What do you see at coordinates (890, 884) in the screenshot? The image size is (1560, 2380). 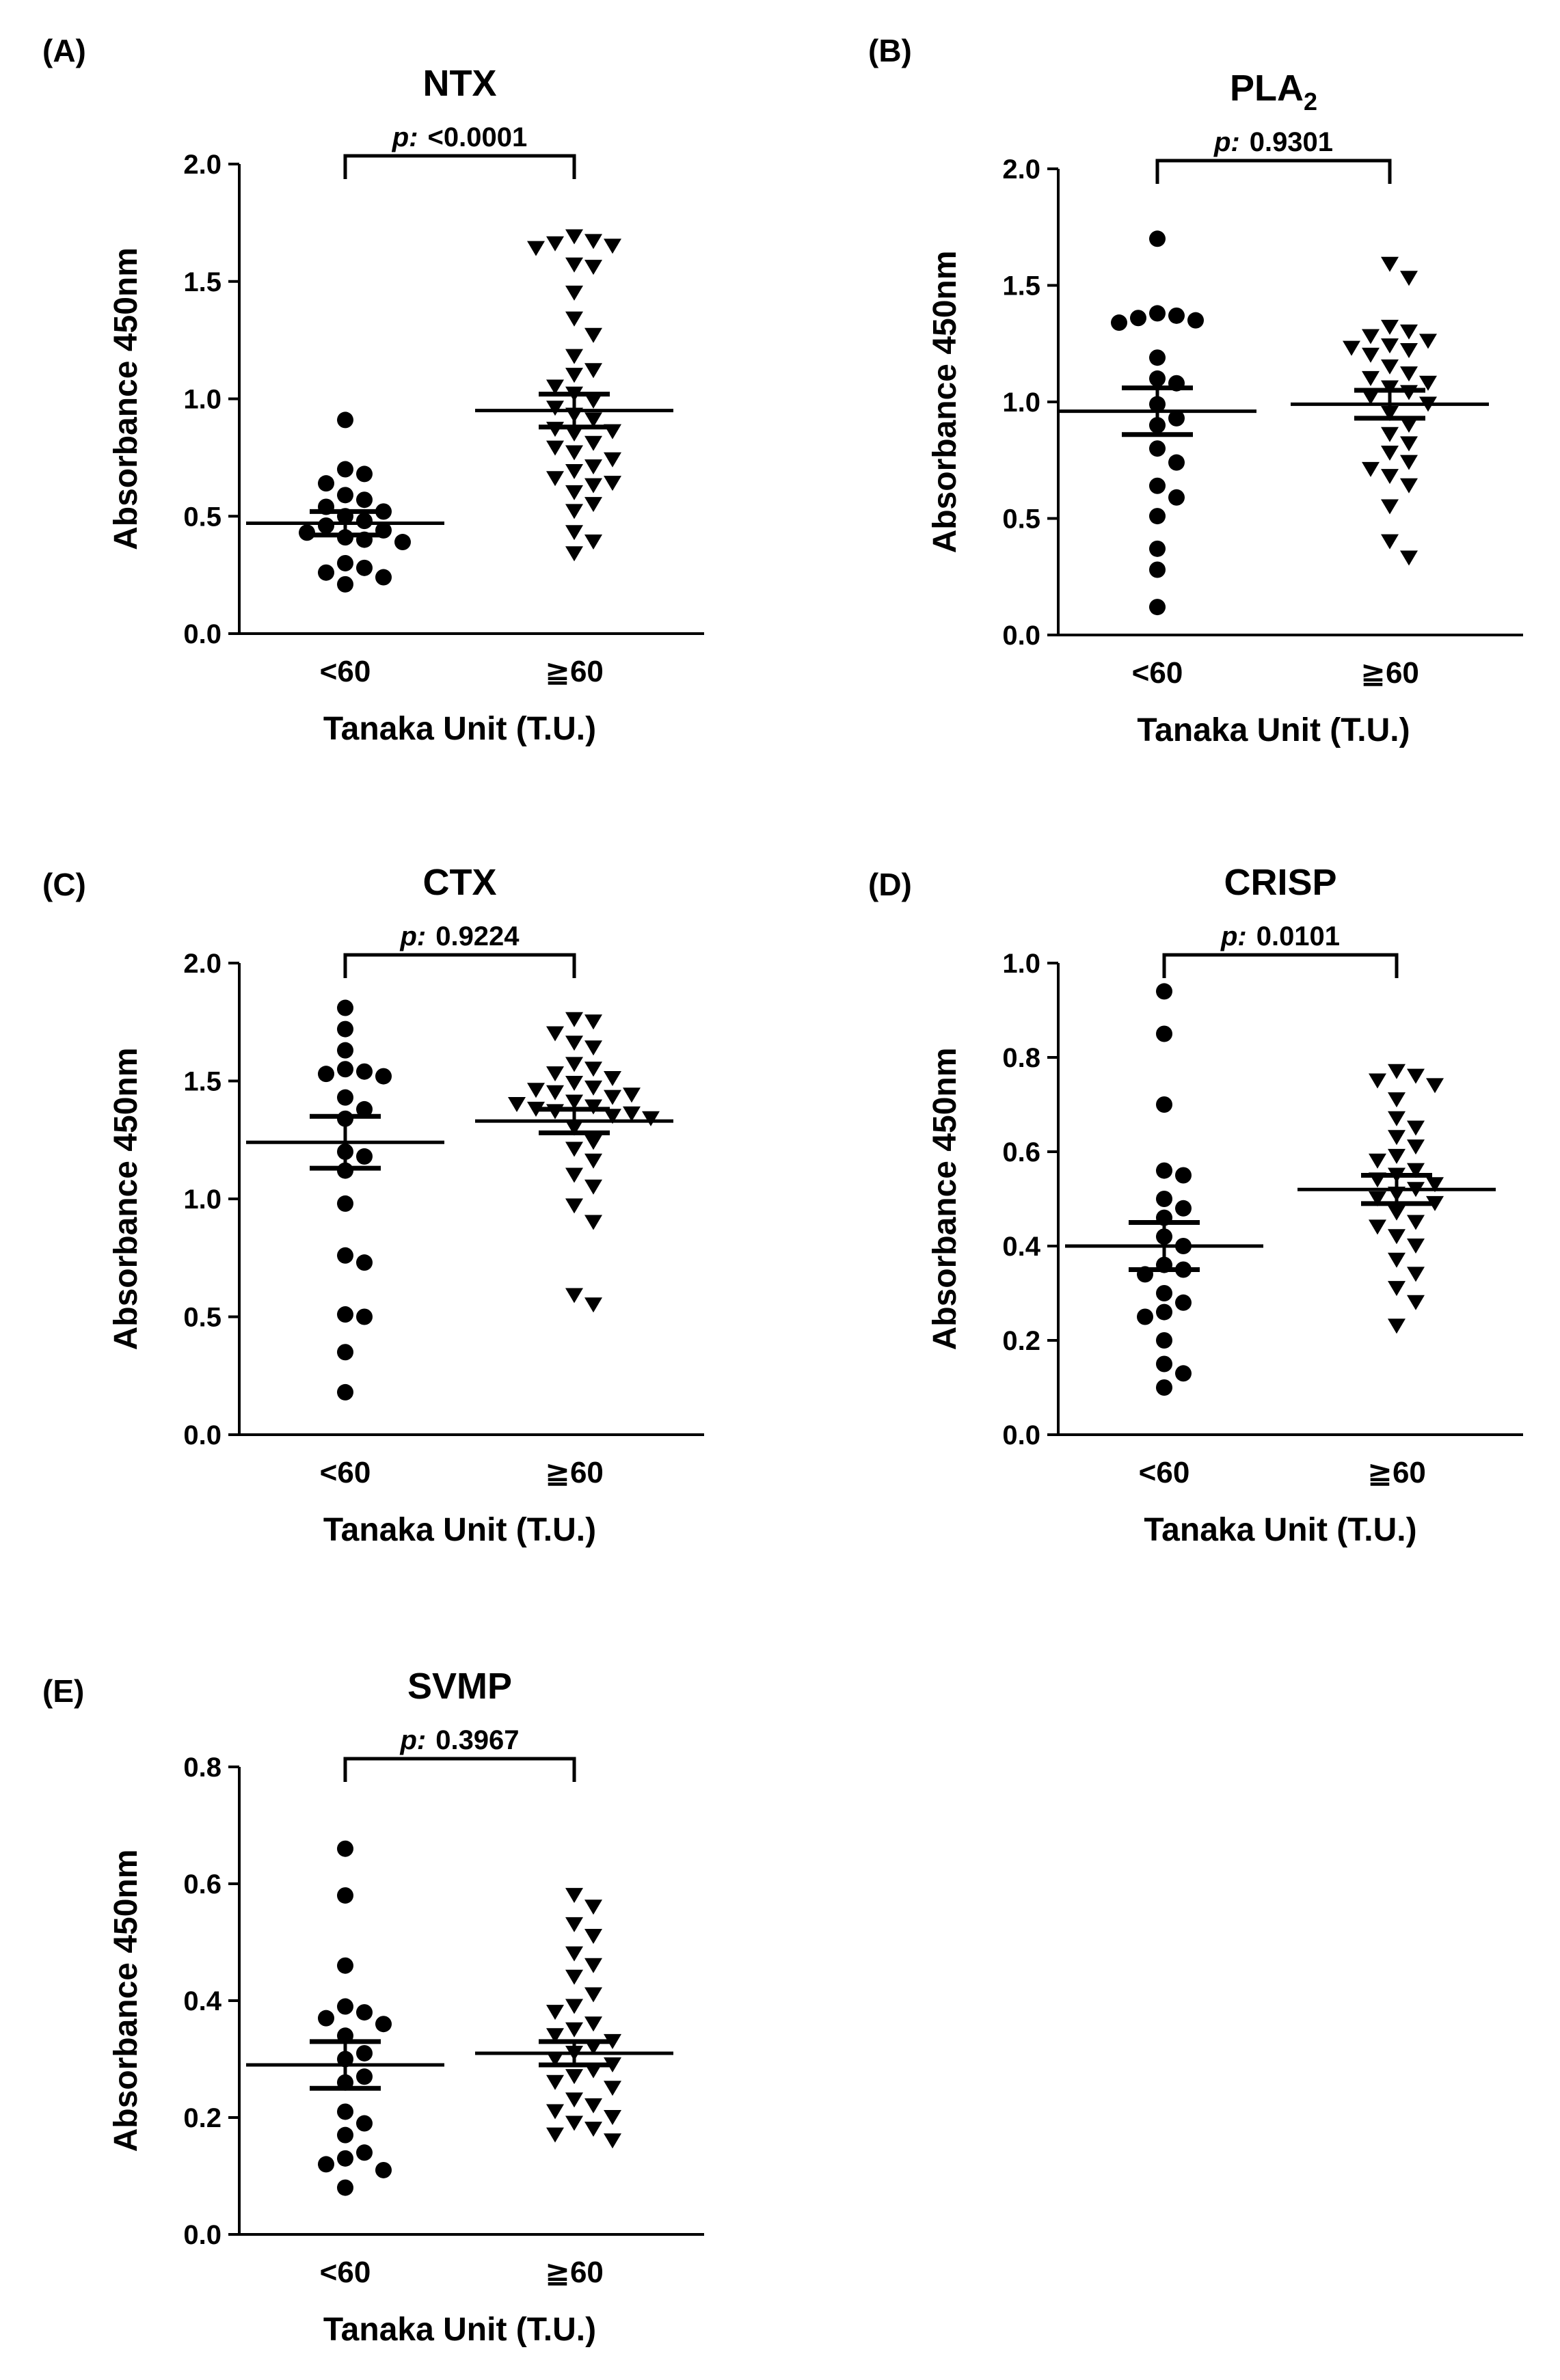 I see `panel-label: (D)` at bounding box center [890, 884].